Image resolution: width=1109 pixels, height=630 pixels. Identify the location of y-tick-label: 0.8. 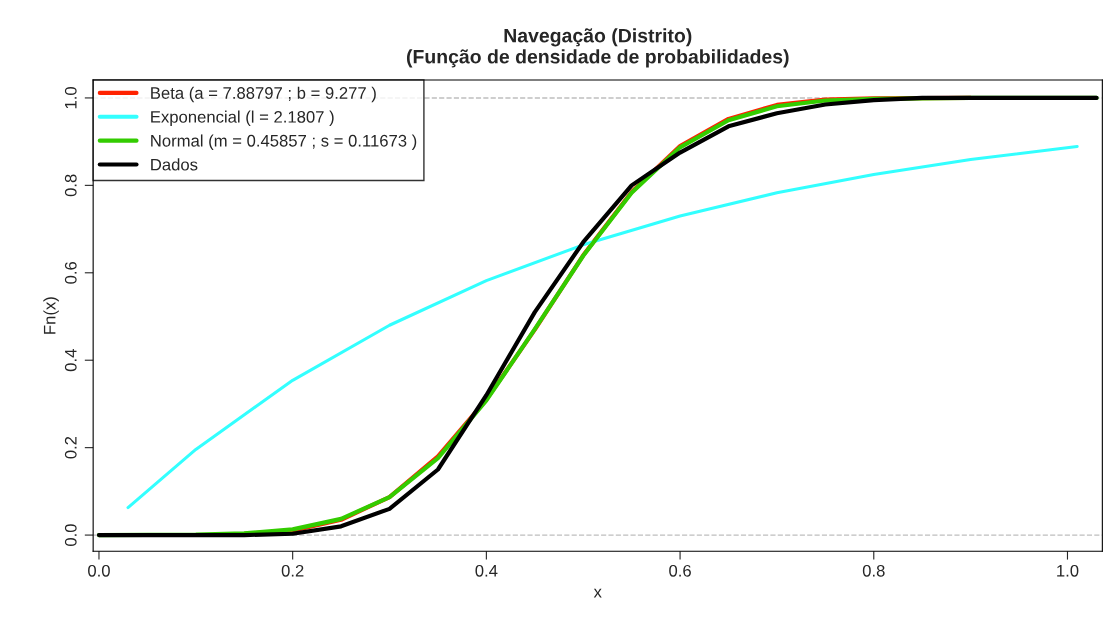
(70, 185).